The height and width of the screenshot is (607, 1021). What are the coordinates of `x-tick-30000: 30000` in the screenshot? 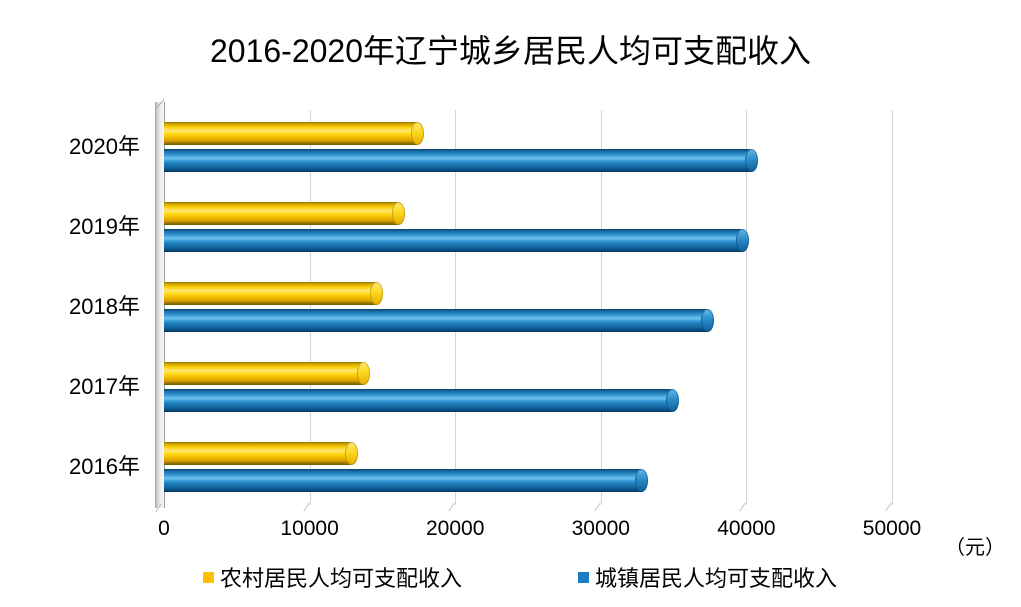 It's located at (600, 528).